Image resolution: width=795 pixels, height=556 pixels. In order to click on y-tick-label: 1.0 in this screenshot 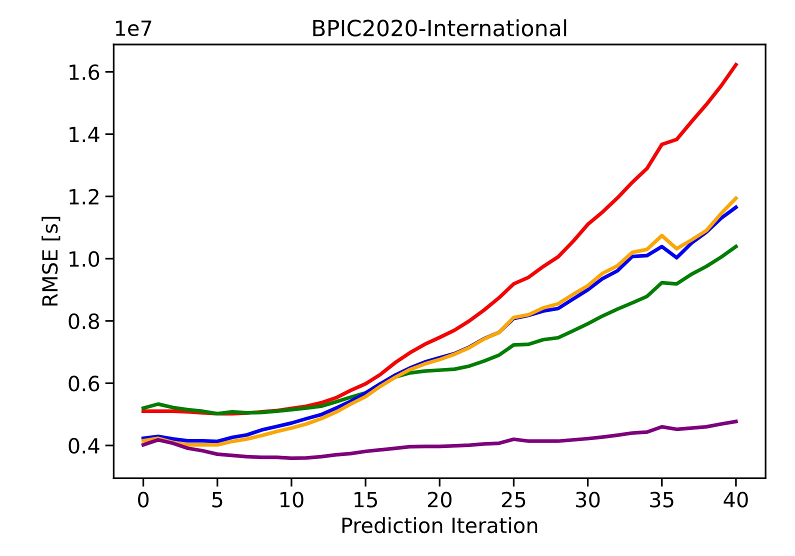, I will do `click(85, 259)`.